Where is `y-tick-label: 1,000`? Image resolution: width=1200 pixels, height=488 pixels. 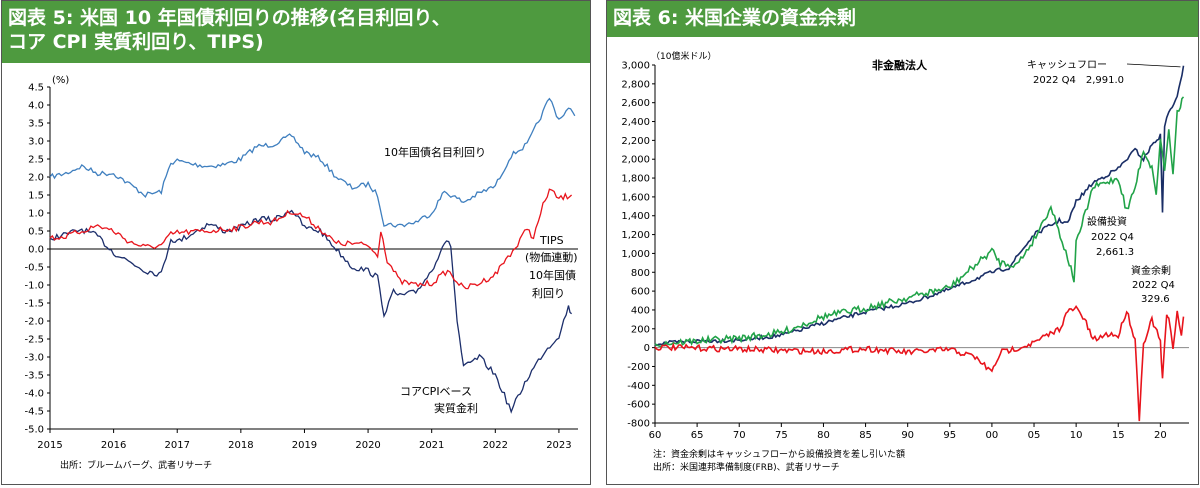
y-tick-label: 1,000 is located at coordinates (635, 254).